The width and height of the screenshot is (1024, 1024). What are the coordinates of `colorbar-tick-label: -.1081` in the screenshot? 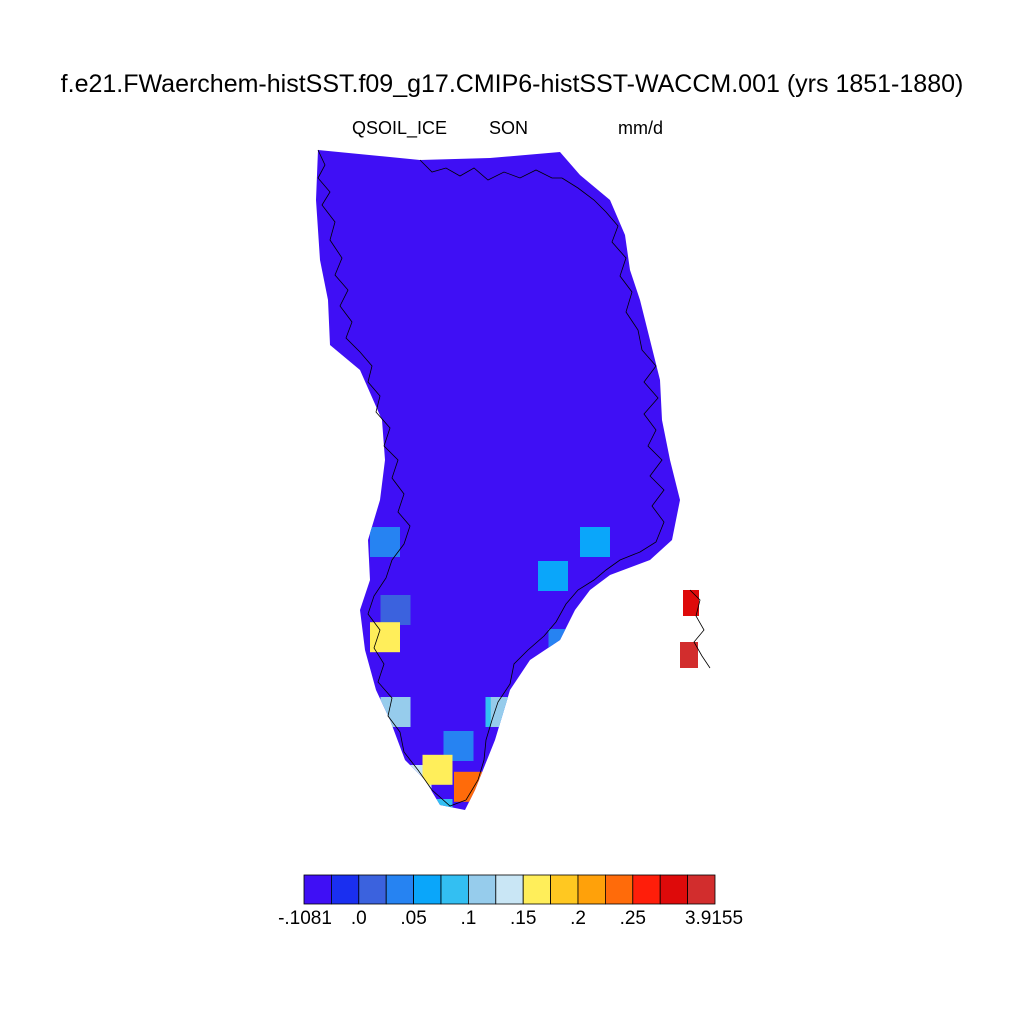 It's located at (305, 918).